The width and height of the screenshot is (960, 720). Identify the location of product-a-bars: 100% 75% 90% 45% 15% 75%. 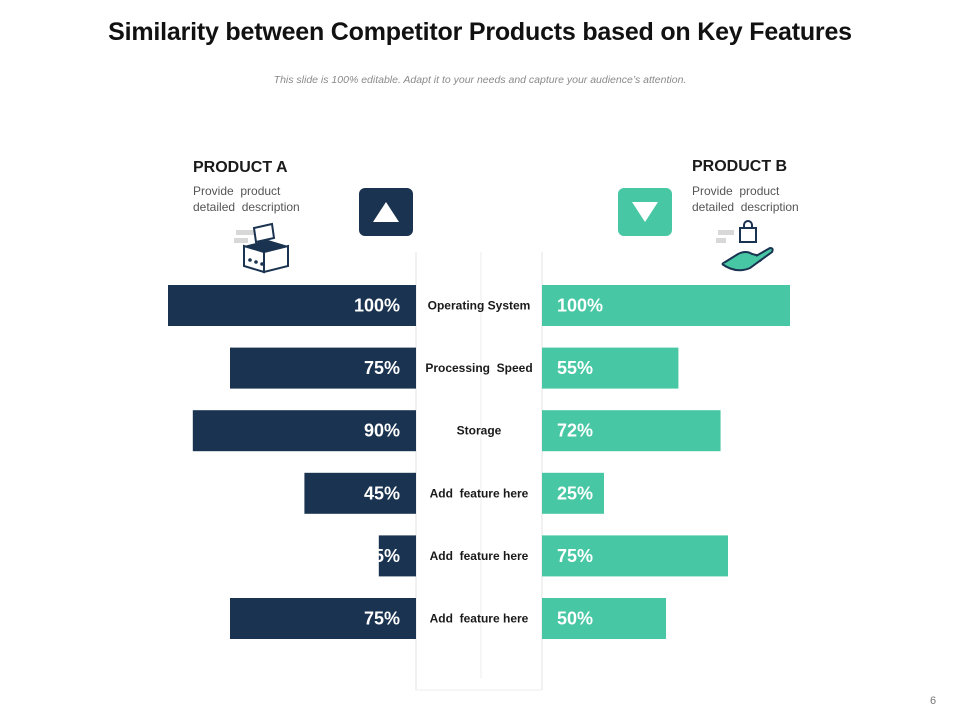
(292, 462).